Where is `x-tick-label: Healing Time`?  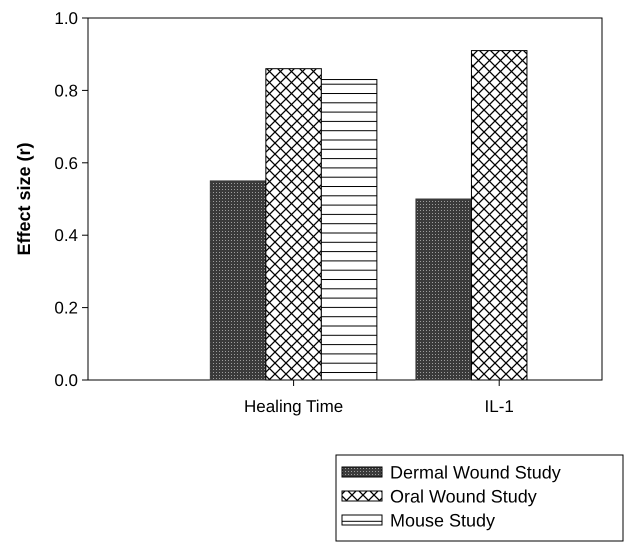
x-tick-label: Healing Time is located at coordinates (294, 406).